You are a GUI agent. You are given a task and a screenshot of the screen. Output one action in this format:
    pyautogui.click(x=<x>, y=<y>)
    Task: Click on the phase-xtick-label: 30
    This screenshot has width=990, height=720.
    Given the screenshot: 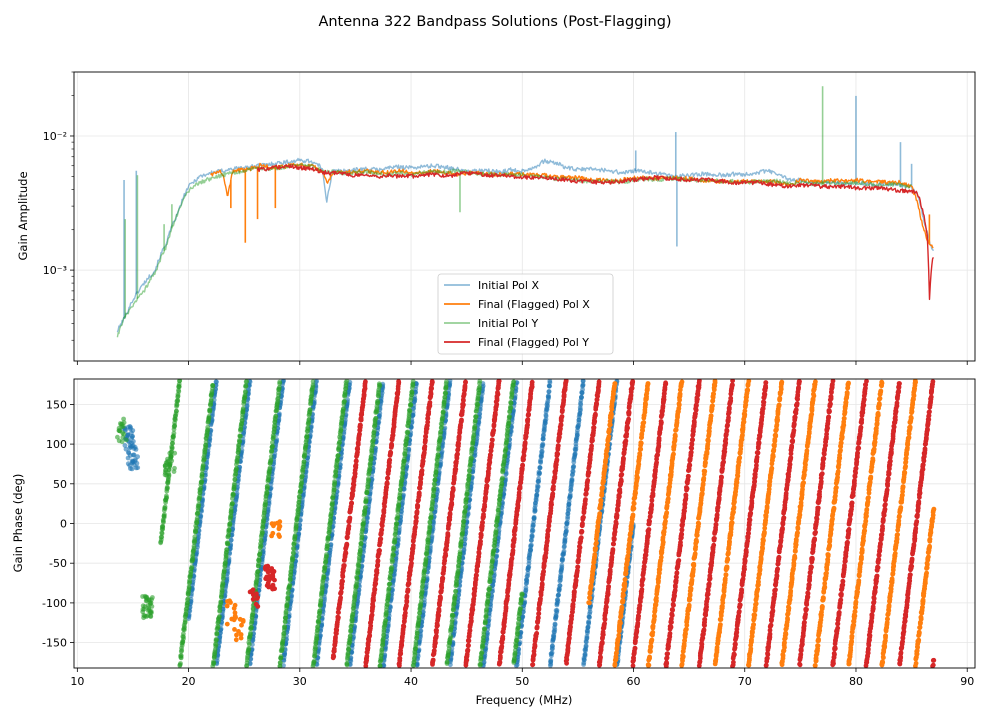 What is the action you would take?
    pyautogui.click(x=300, y=681)
    